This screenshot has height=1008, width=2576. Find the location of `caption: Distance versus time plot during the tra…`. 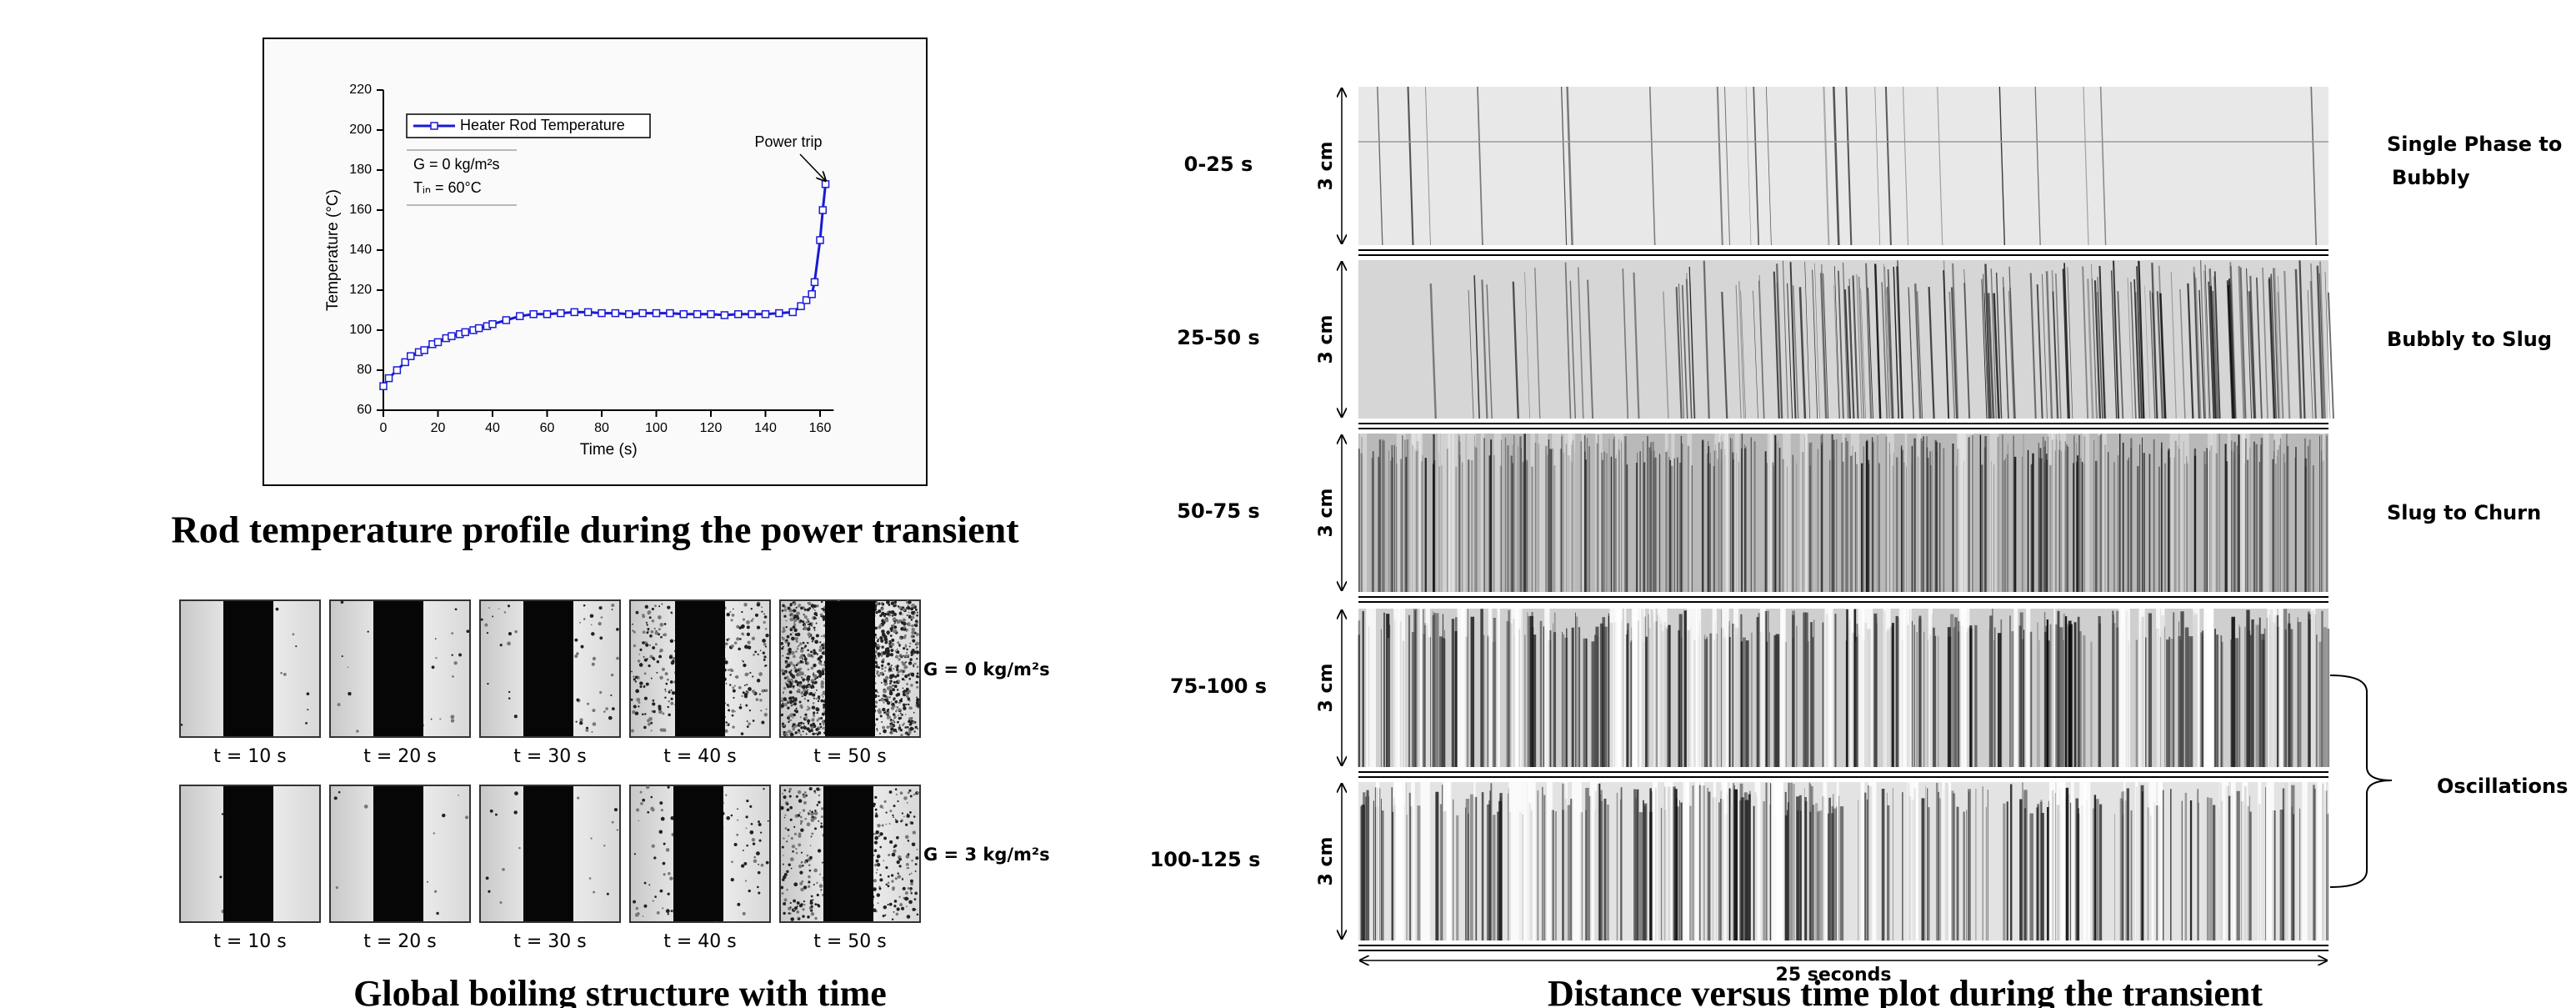

caption: Distance versus time plot during the tra… is located at coordinates (1906, 990).